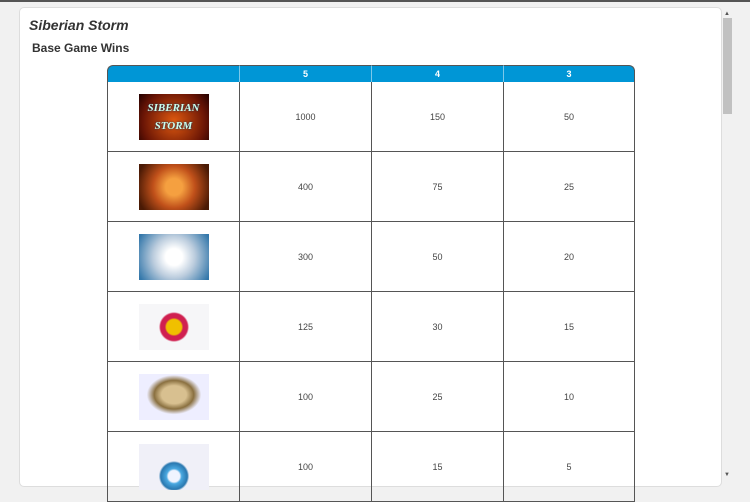 This screenshot has height=502, width=750. What do you see at coordinates (569, 397) in the screenshot?
I see `payout-cell: 10` at bounding box center [569, 397].